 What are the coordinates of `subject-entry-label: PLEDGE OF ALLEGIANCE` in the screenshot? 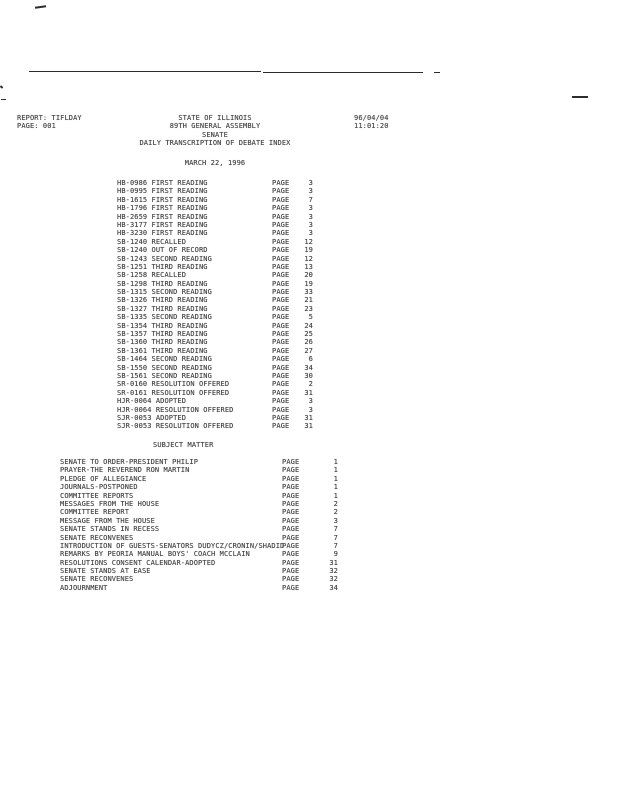 It's located at (103, 478).